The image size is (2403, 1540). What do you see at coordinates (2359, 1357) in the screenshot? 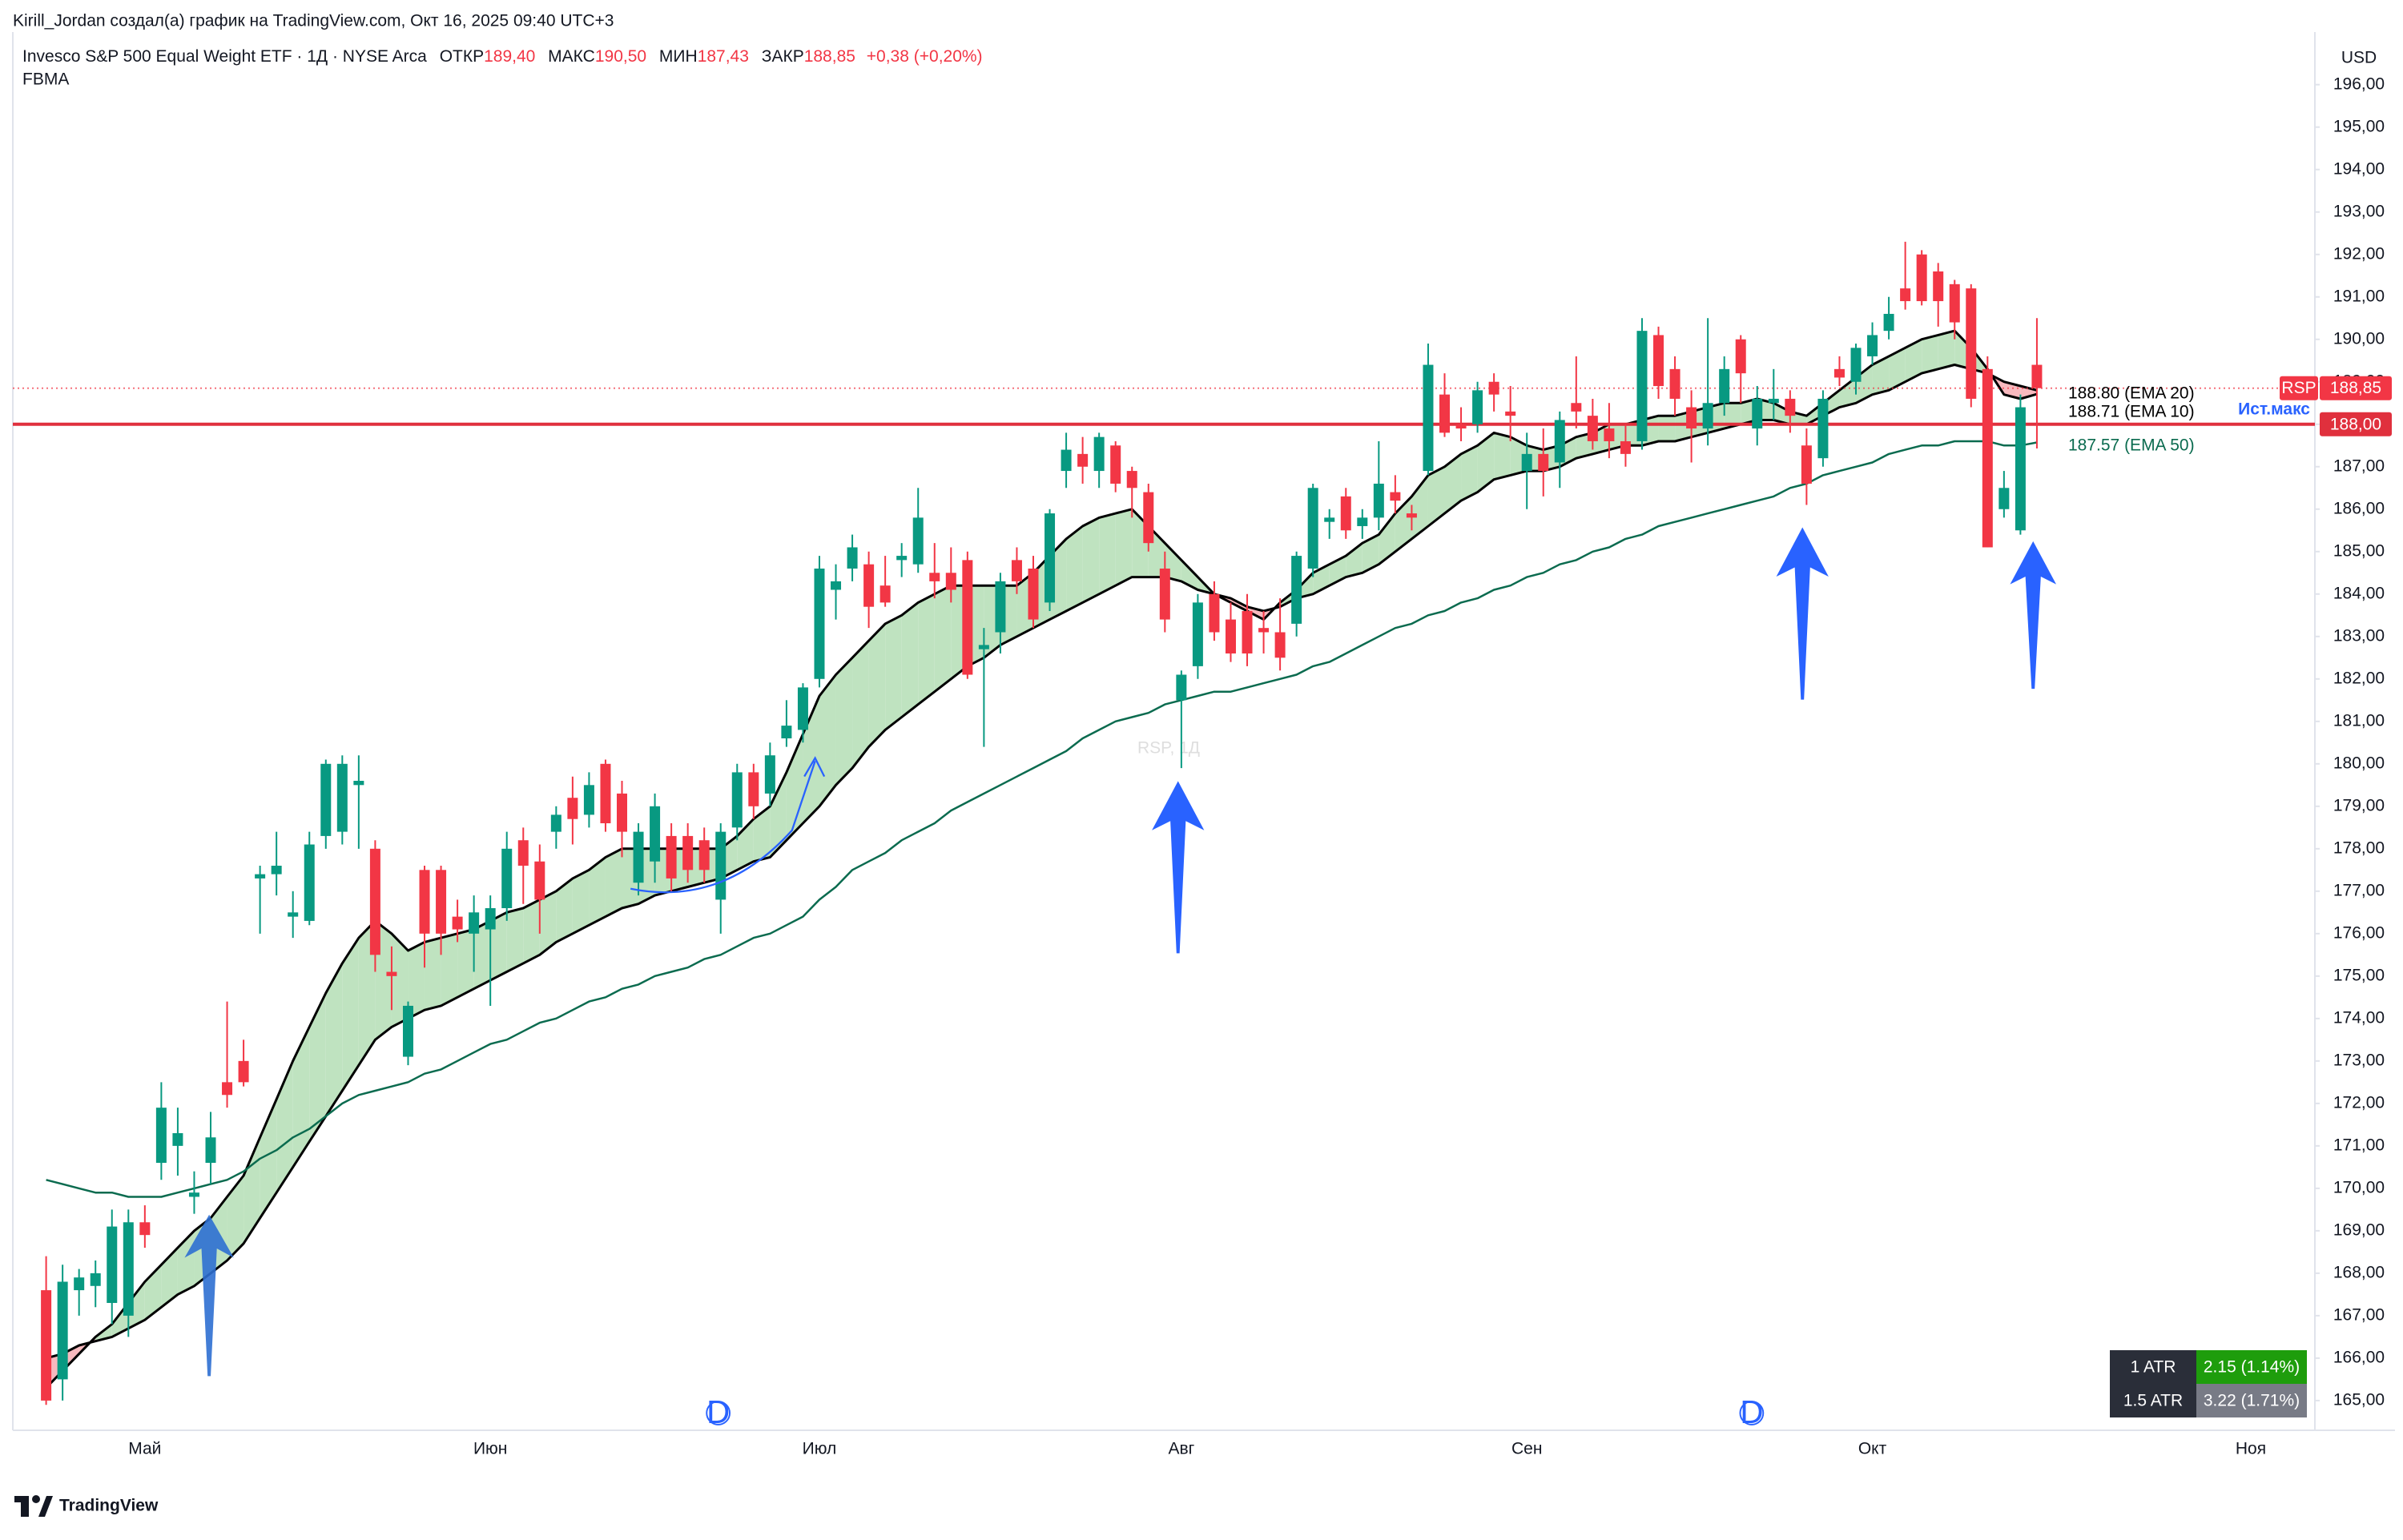
I see `y-tick-label: 166,00` at bounding box center [2359, 1357].